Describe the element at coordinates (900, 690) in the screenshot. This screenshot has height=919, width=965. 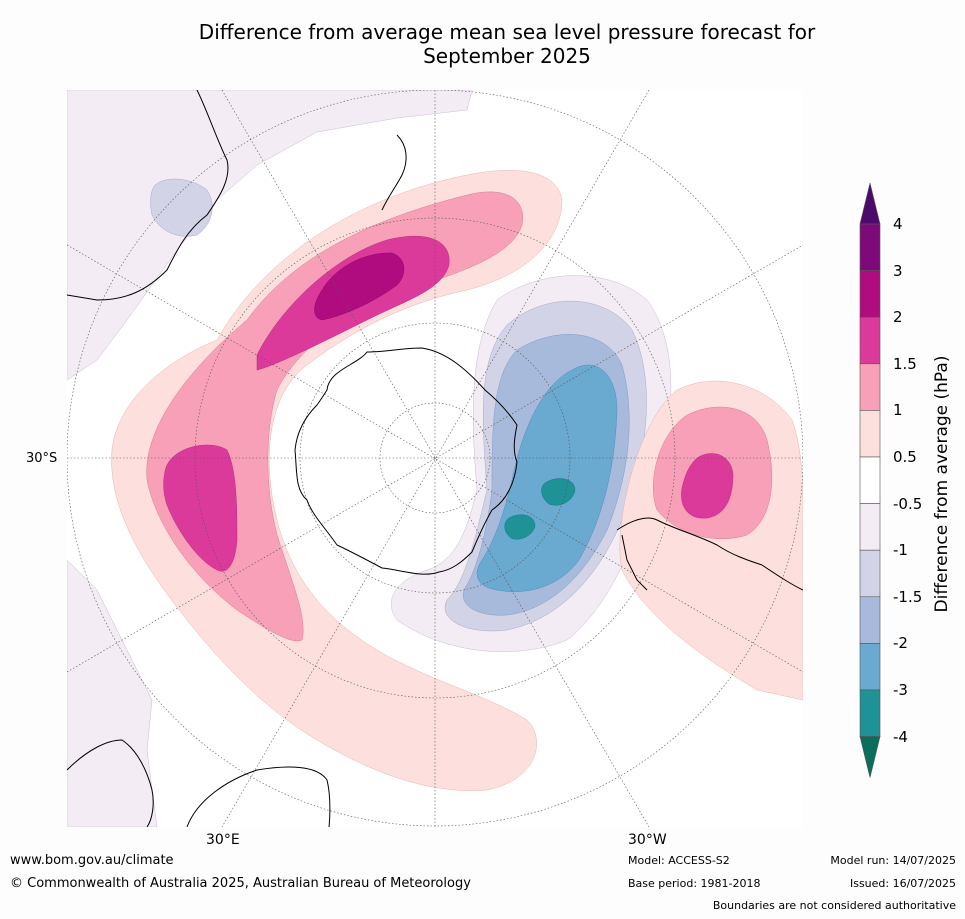
I see `legend-tick-label: -3` at that location.